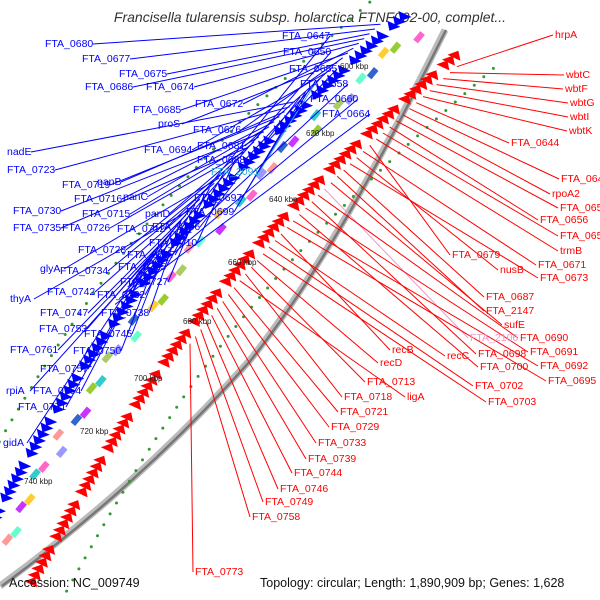  What do you see at coordinates (571, 251) in the screenshot?
I see `reverse-gene-label: trmB` at bounding box center [571, 251].